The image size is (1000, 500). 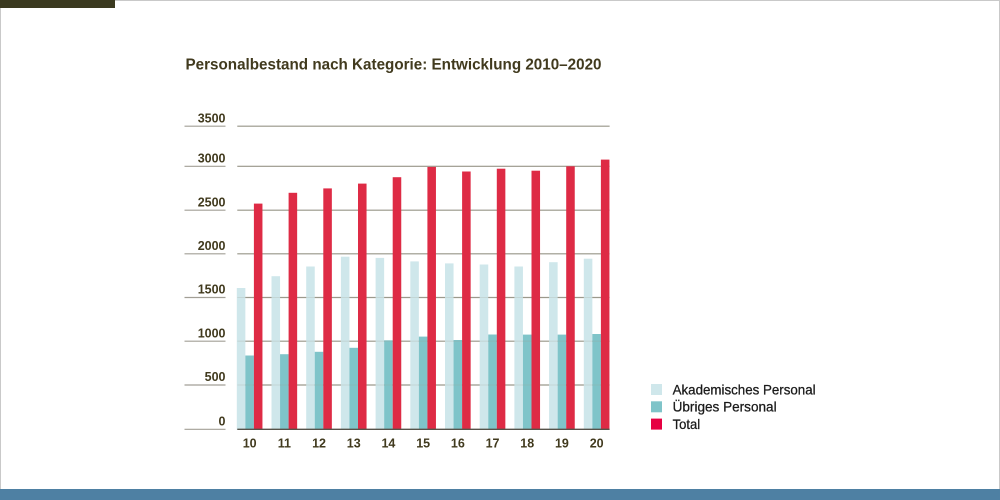 I want to click on svg-text: 0, so click(x=222, y=421).